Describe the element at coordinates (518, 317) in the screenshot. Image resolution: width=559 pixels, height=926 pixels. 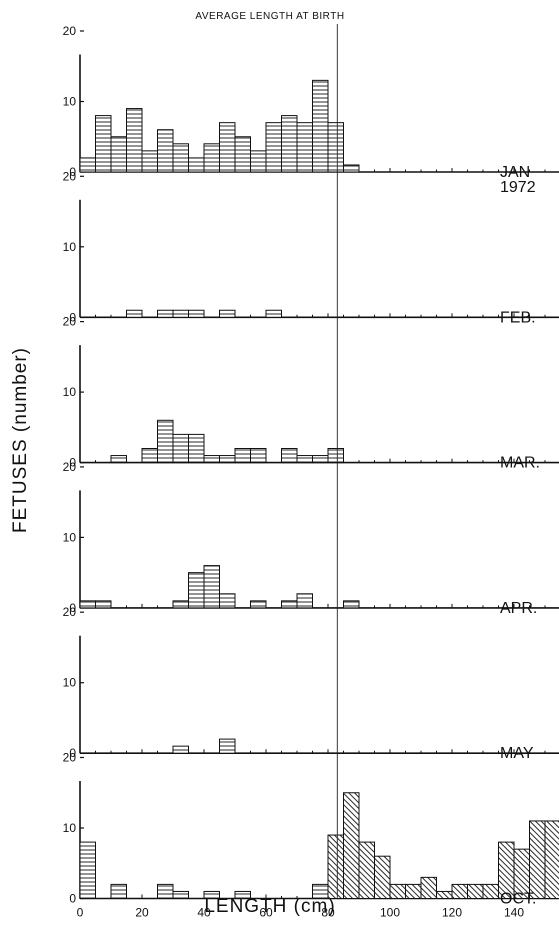
I see `month-label: FEB.` at that location.